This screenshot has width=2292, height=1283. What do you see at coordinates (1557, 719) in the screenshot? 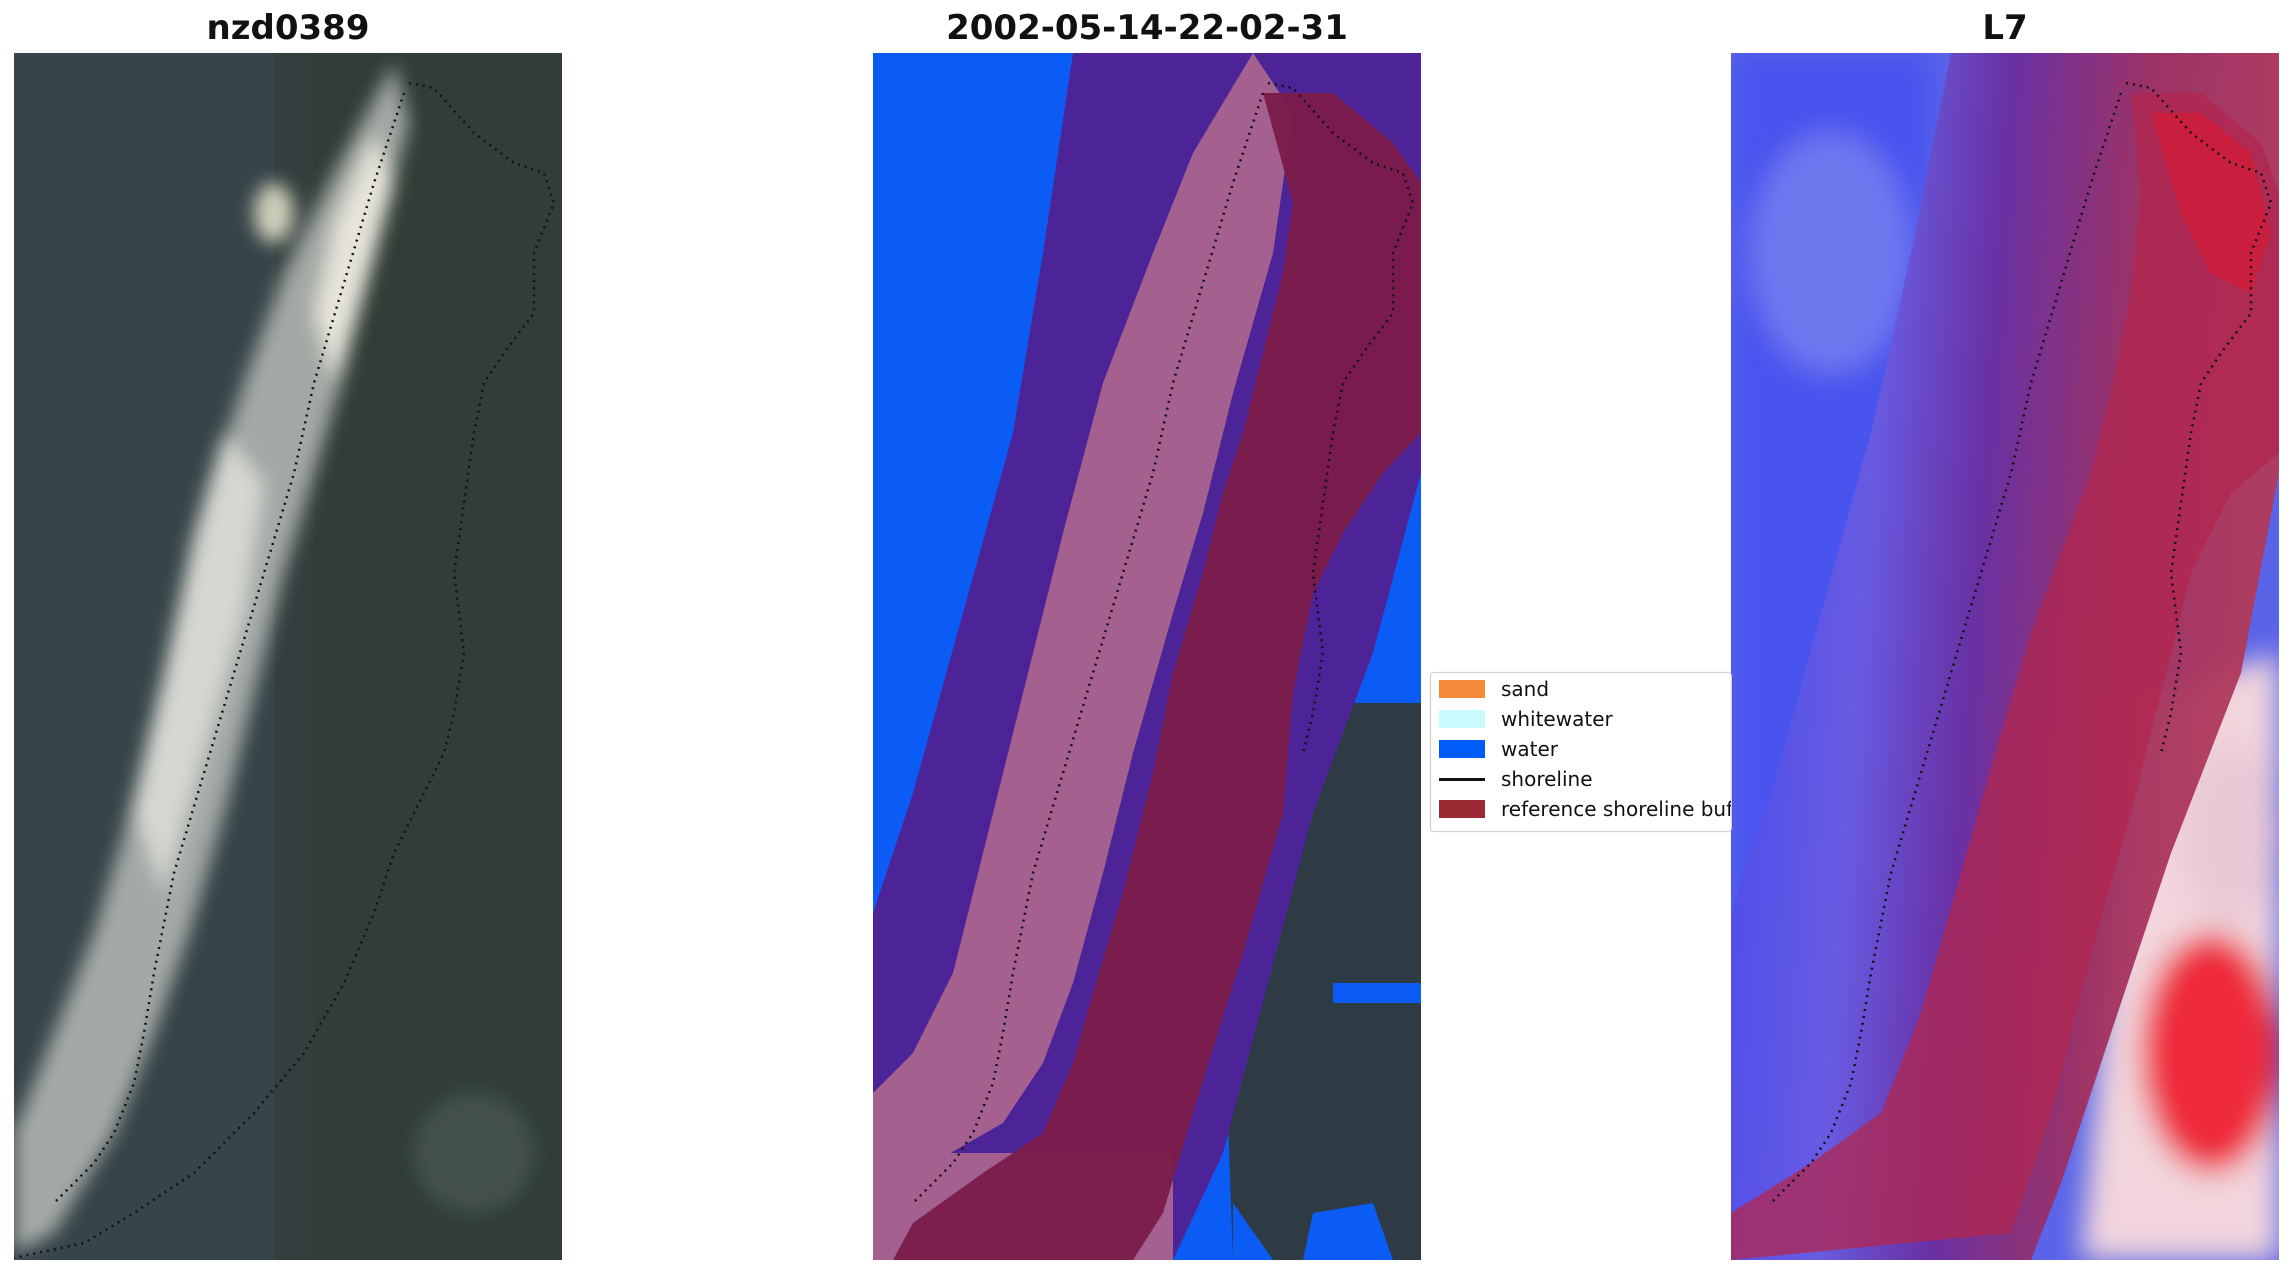
I see `legend-label-whitewater: whitewater` at bounding box center [1557, 719].